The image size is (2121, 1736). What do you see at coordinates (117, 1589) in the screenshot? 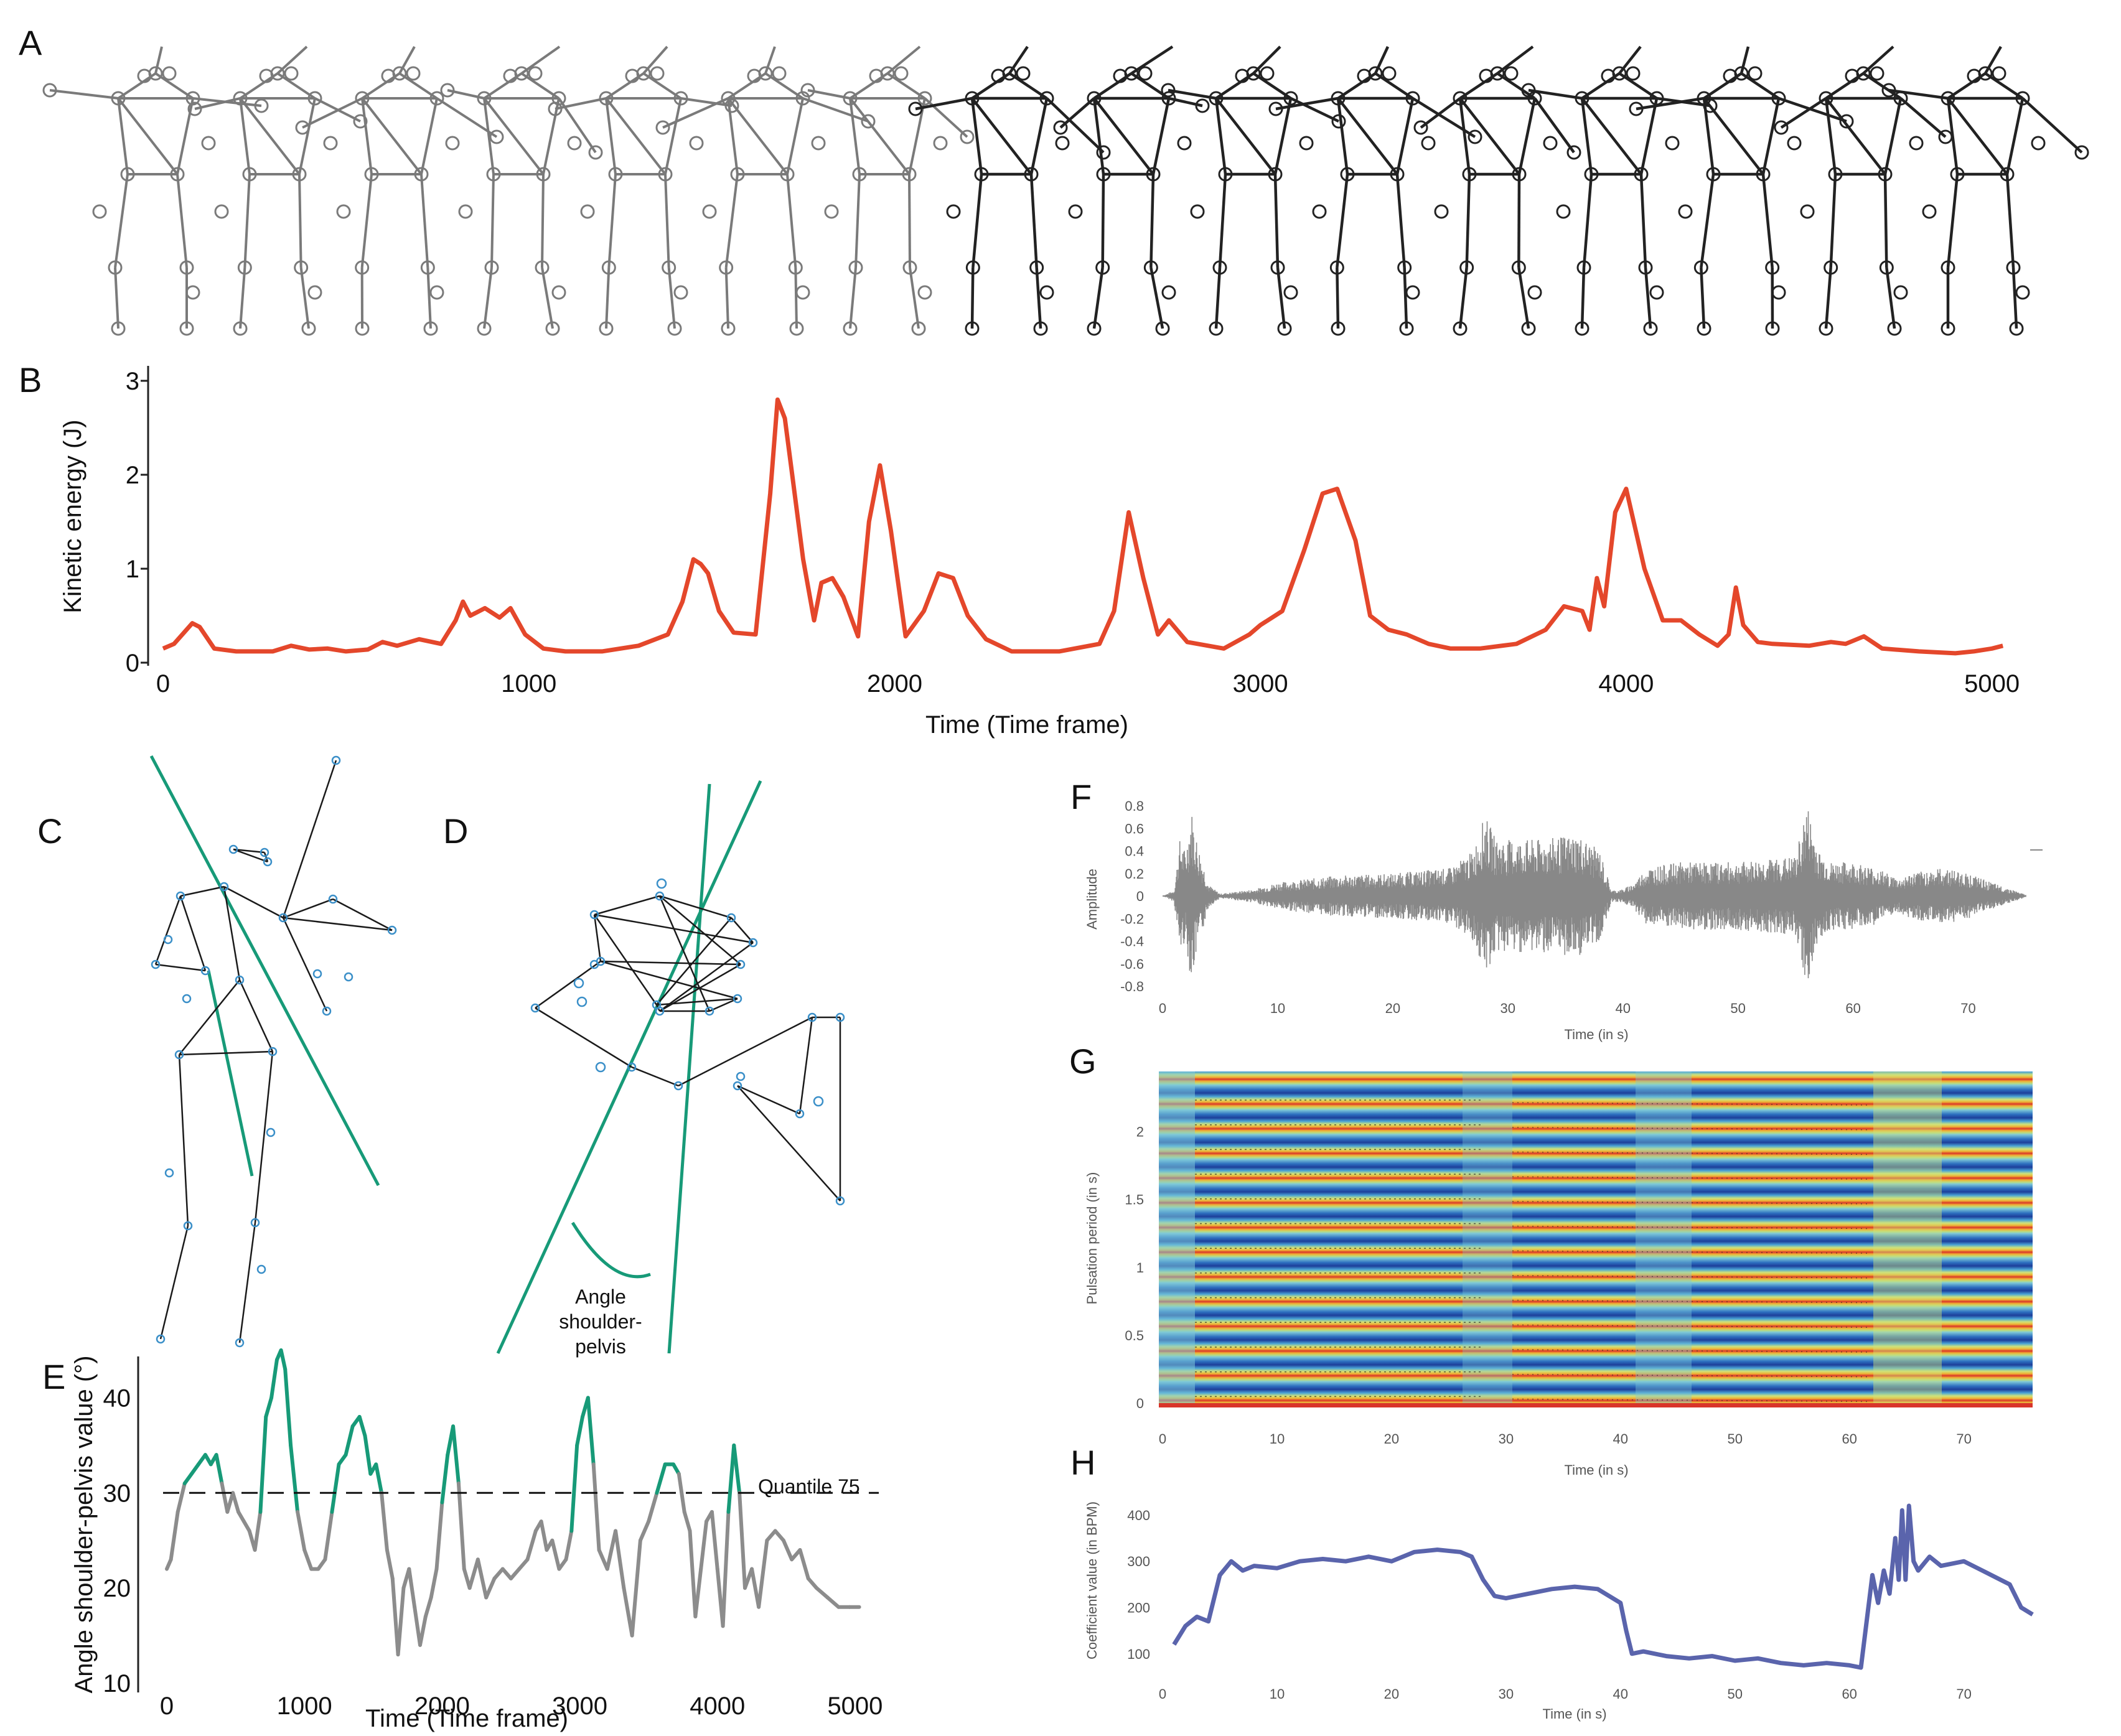
I see `y-tick-label-1: 20` at bounding box center [117, 1589].